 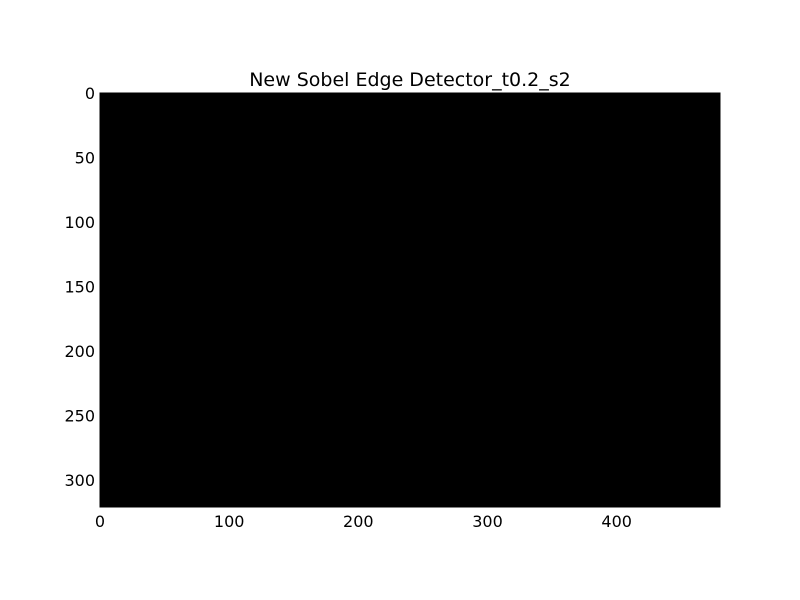 What do you see at coordinates (229, 521) in the screenshot?
I see `x-tick-label: 100` at bounding box center [229, 521].